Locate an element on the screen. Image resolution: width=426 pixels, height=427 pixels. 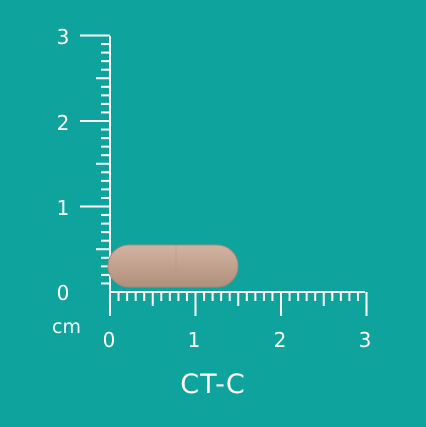
y-tick-label-0: 0 is located at coordinates (63, 293).